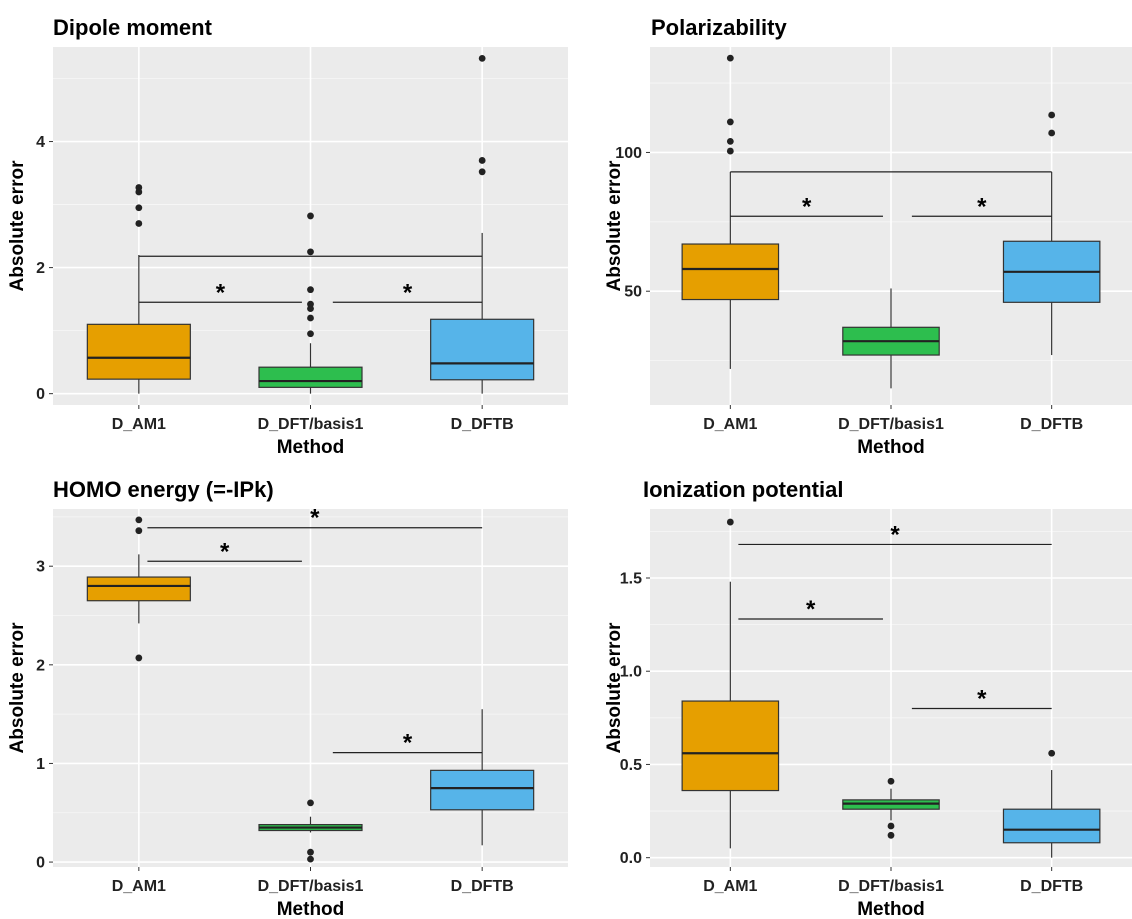  What do you see at coordinates (631, 765) in the screenshot?
I see `y-tick-label: 0.5` at bounding box center [631, 765].